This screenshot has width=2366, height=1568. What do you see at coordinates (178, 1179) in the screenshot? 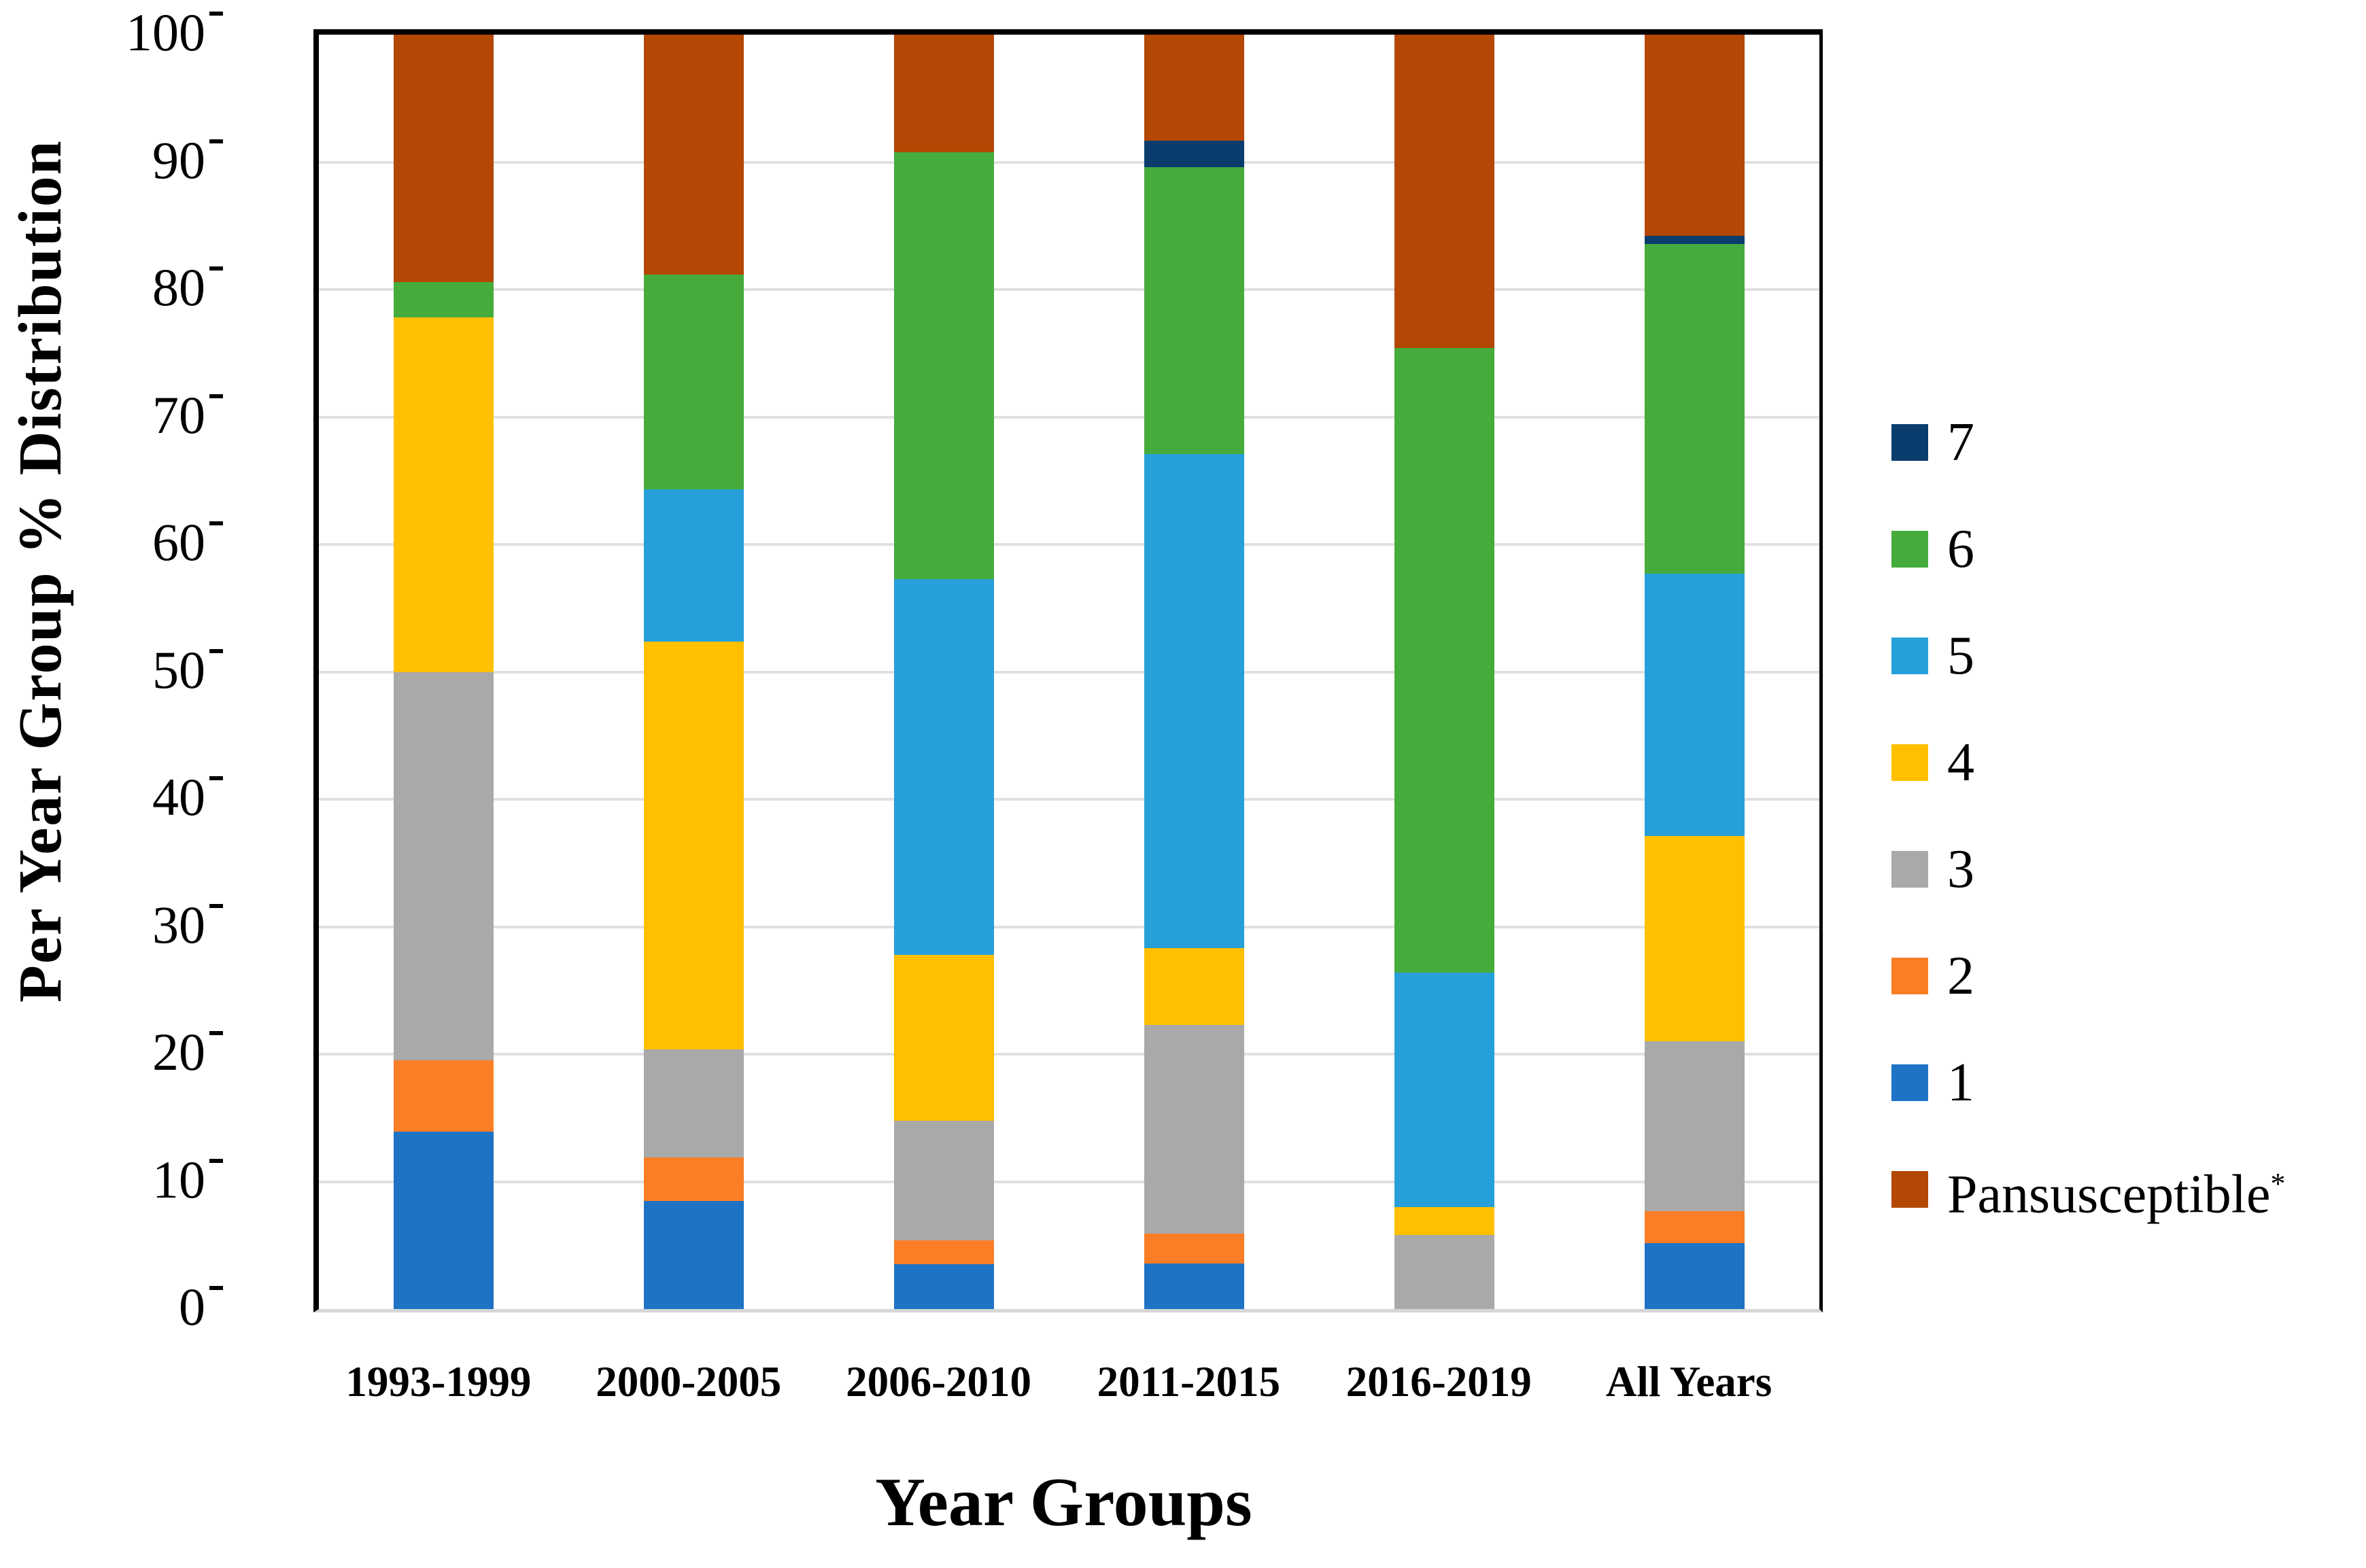
I see `y-tick-label: 10` at bounding box center [178, 1179].